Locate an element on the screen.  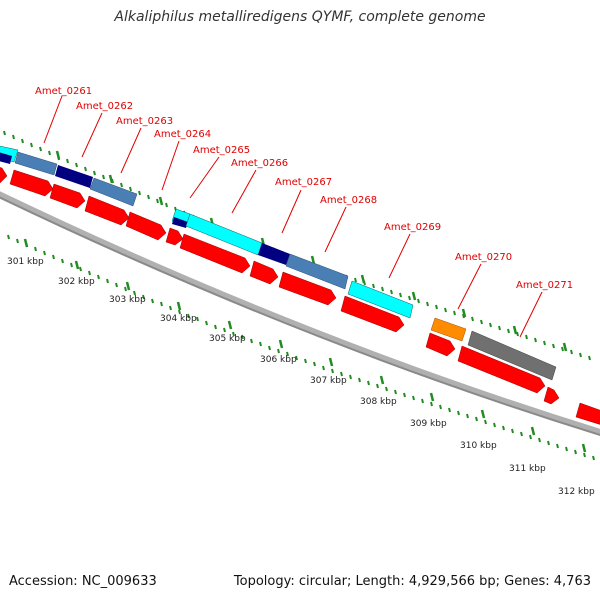
kbp-label: 302 kbp is located at coordinates (76, 282).